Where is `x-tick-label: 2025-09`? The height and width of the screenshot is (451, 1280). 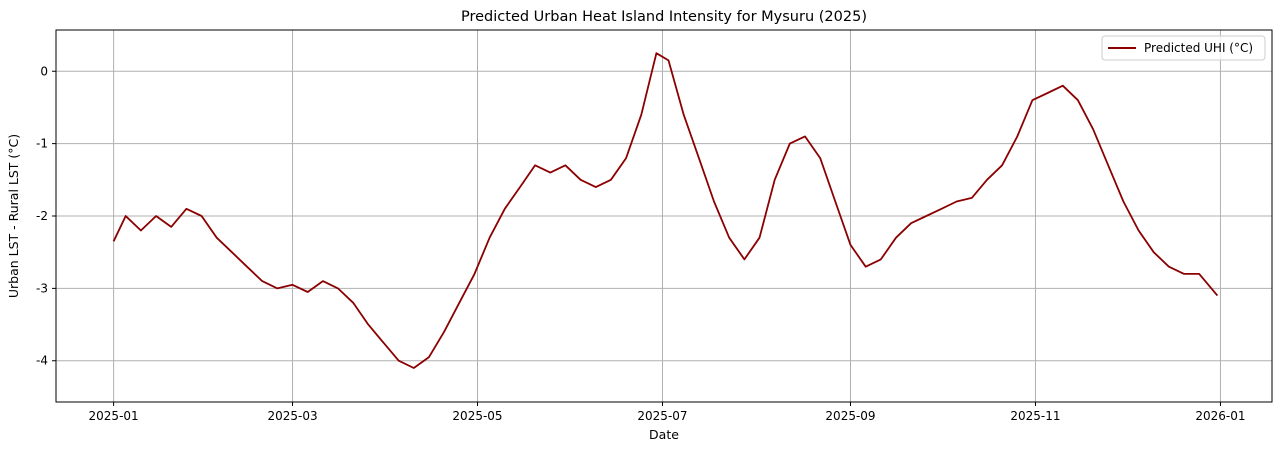
x-tick-label: 2025-09 is located at coordinates (850, 416).